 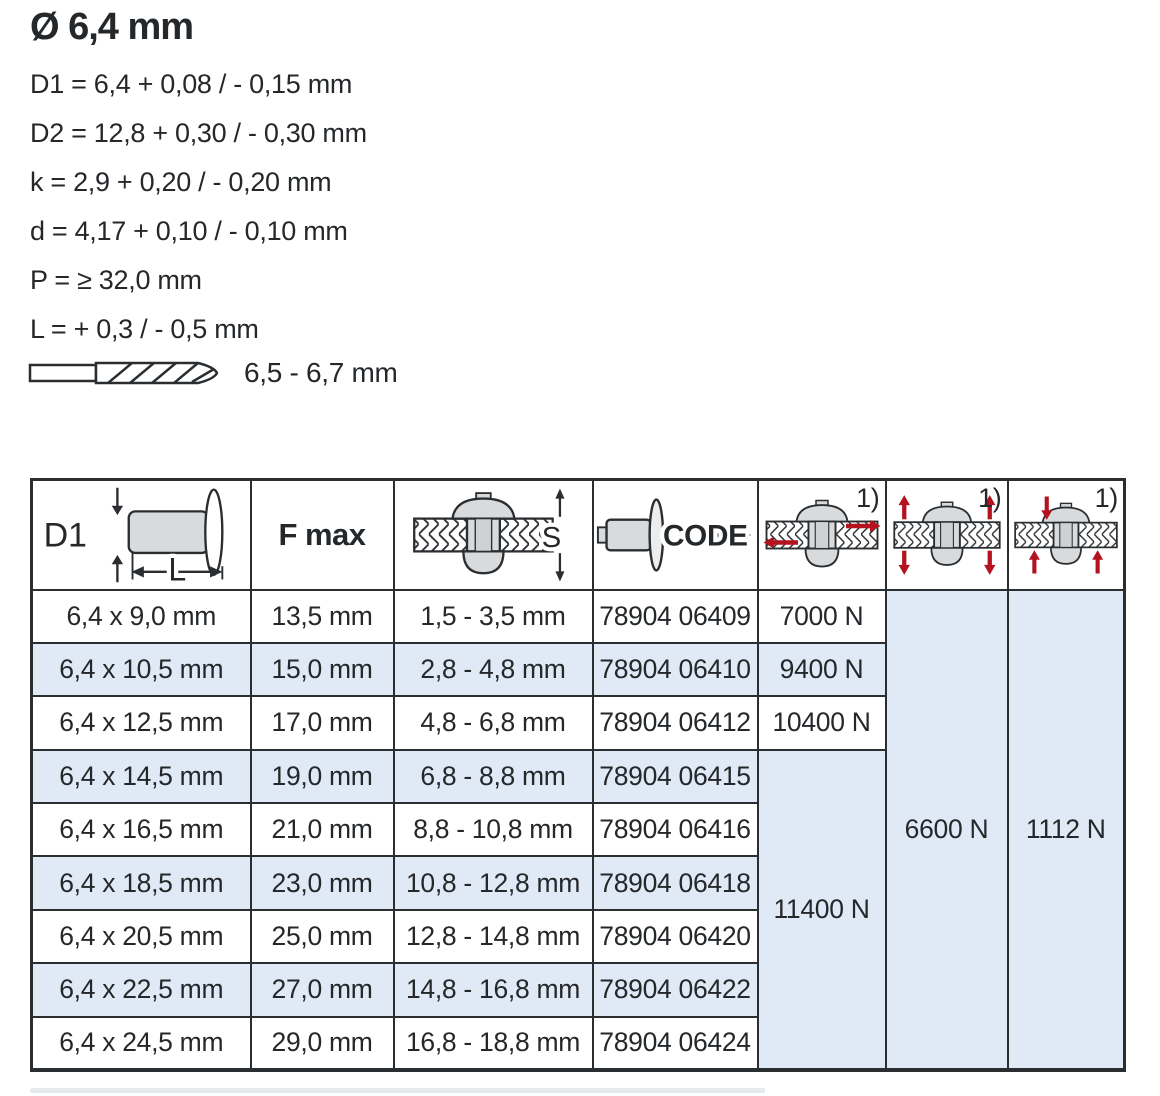 I want to click on cell-f-max: 13,5 mm, so click(x=322, y=616).